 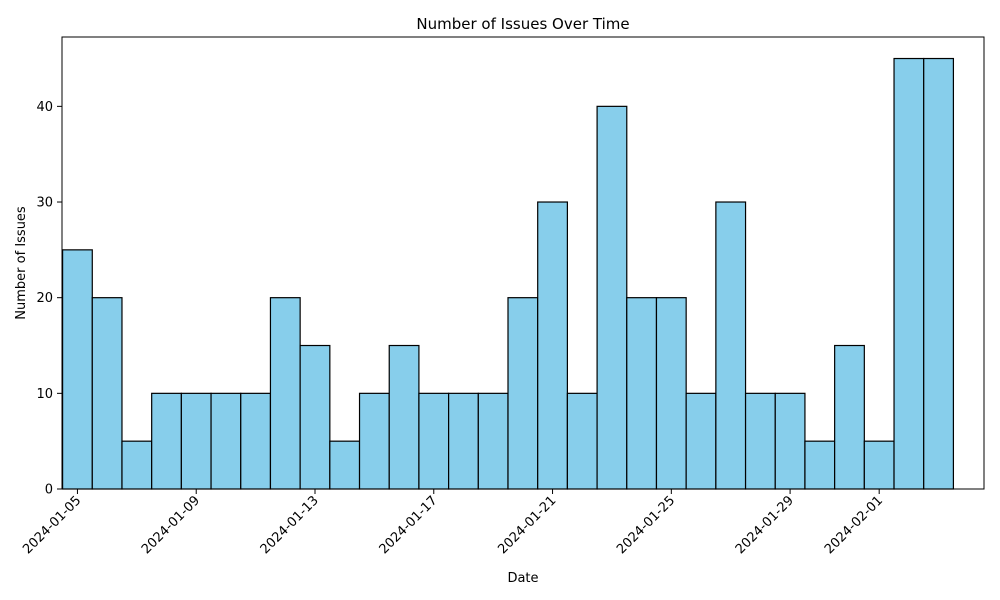 What do you see at coordinates (290, 525) in the screenshot?
I see `x-tick-label: 2024-01-13` at bounding box center [290, 525].